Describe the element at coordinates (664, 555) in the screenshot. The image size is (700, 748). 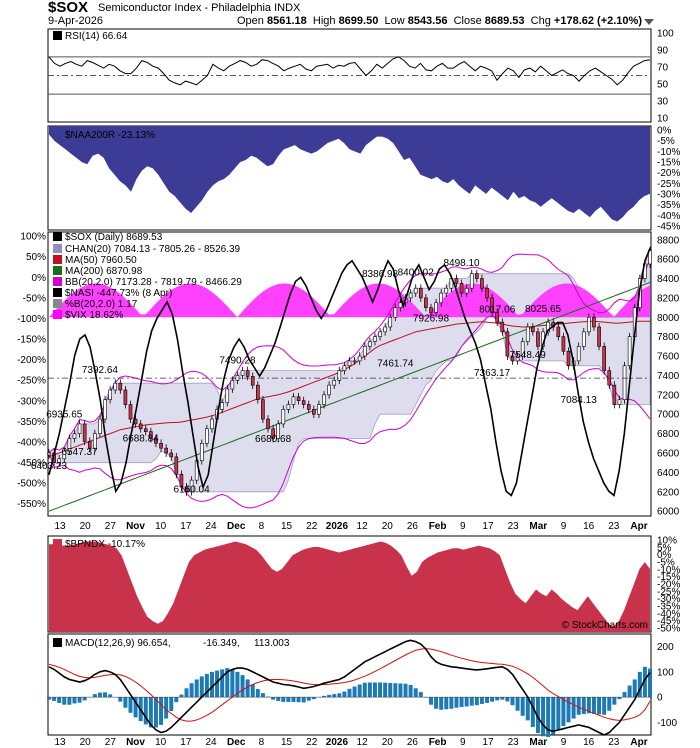
I see `bpndx-tick: 0%` at that location.